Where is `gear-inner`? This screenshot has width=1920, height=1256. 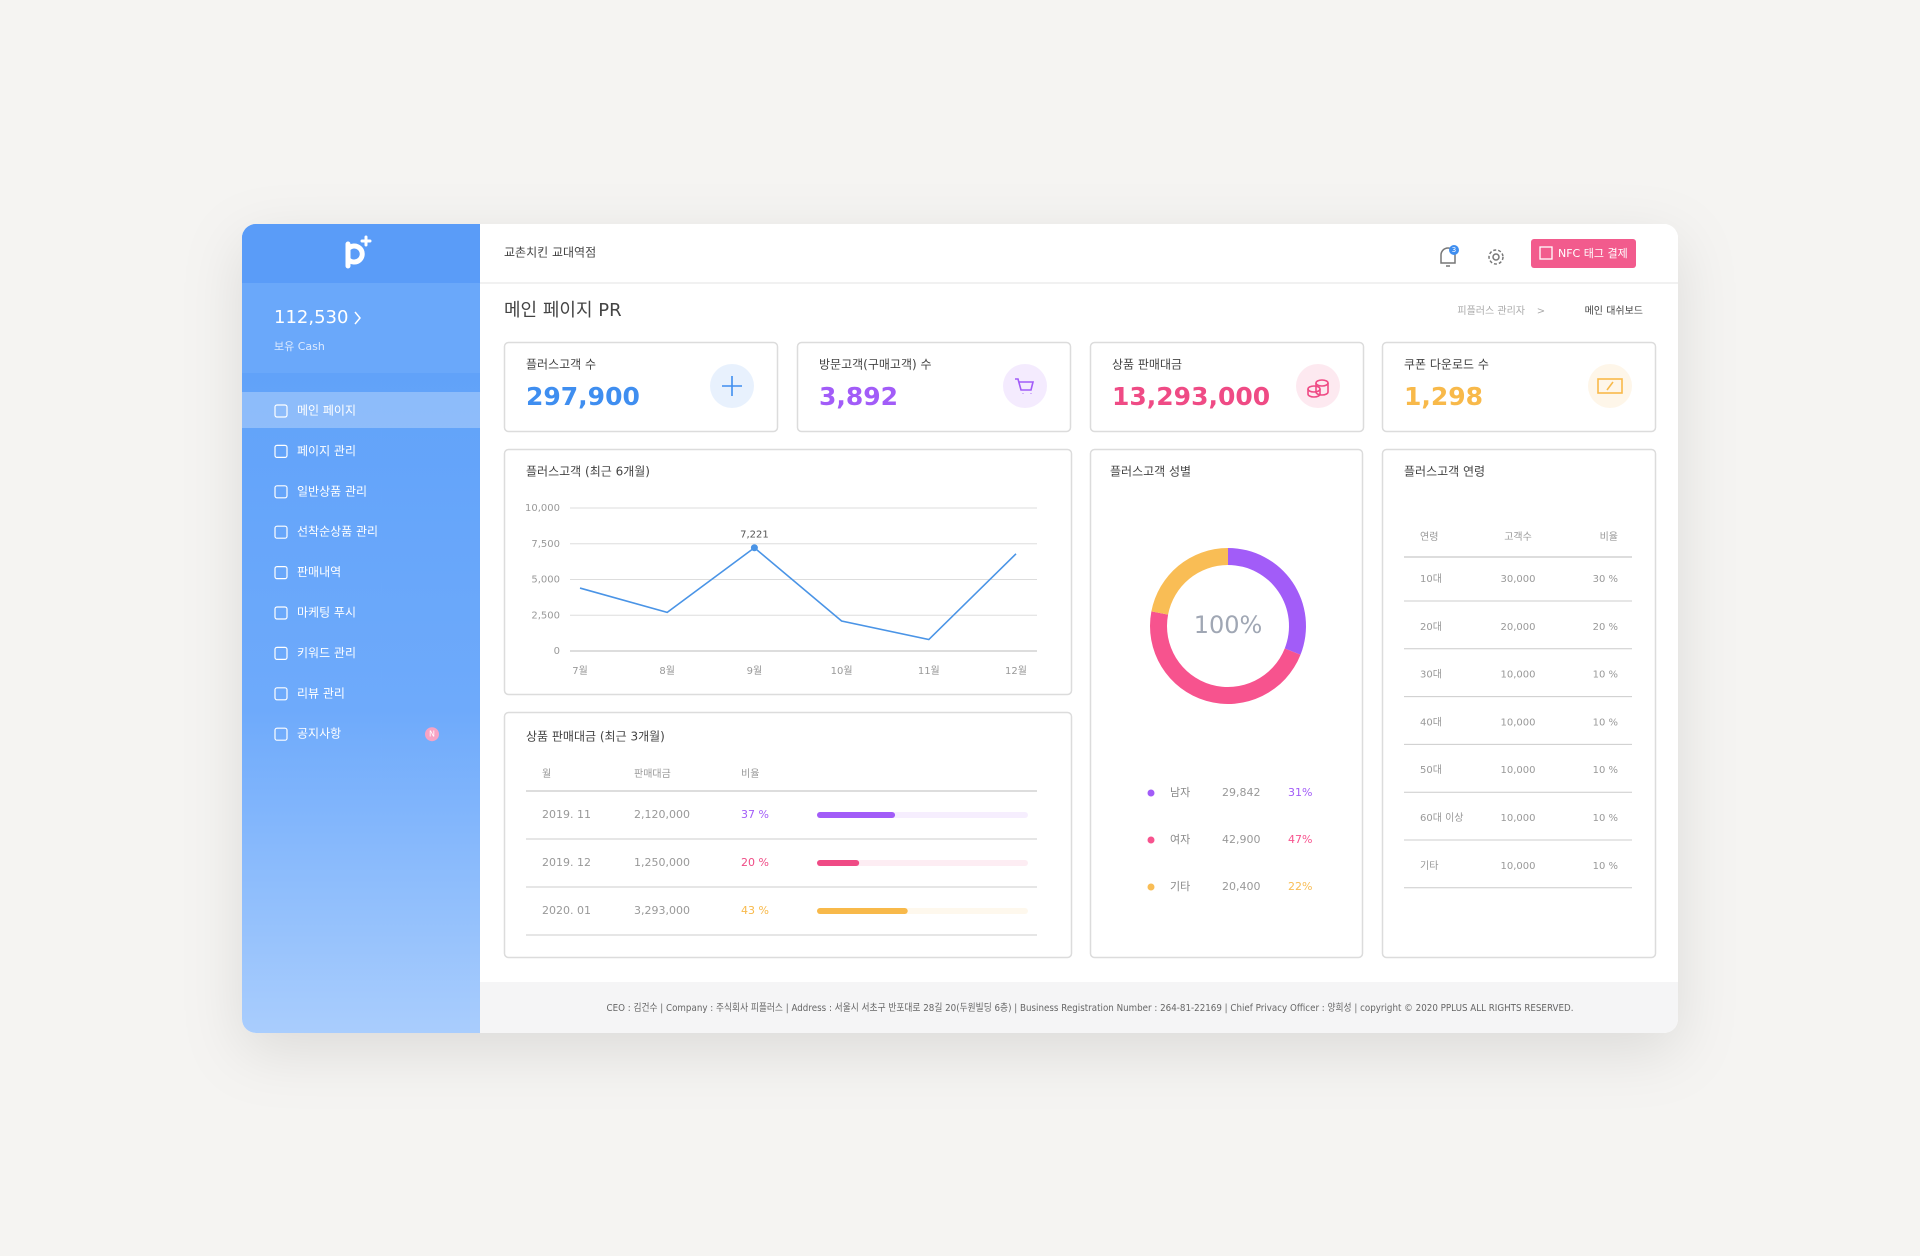
gear-inner is located at coordinates (1496, 257).